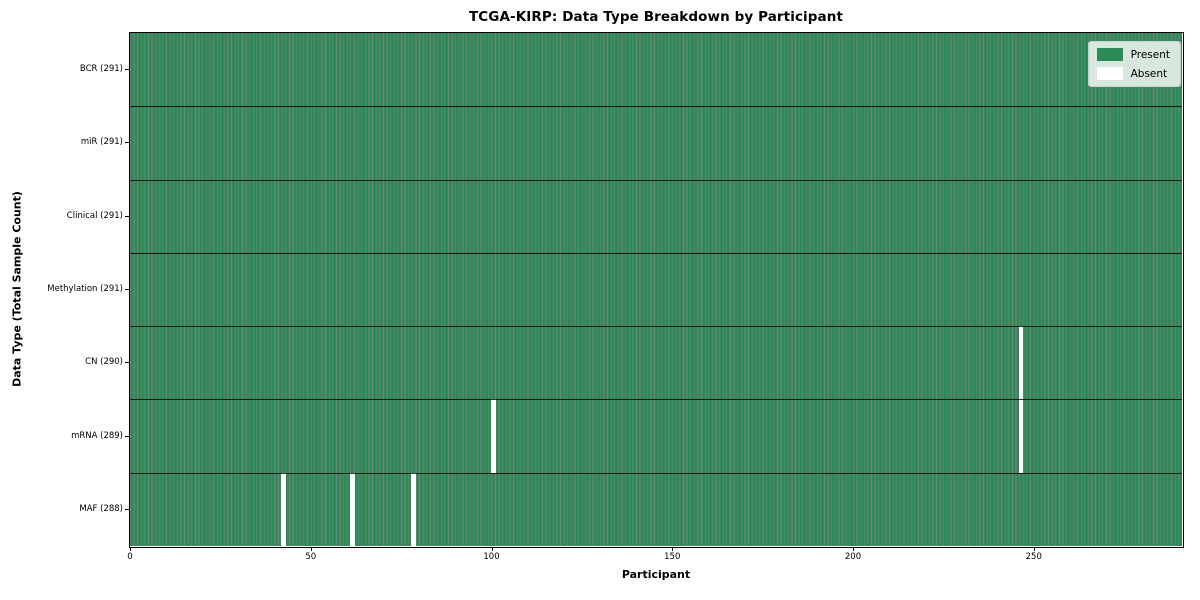 This screenshot has height=600, width=1200. I want to click on legend-swatch-absent-icon, so click(1109, 73).